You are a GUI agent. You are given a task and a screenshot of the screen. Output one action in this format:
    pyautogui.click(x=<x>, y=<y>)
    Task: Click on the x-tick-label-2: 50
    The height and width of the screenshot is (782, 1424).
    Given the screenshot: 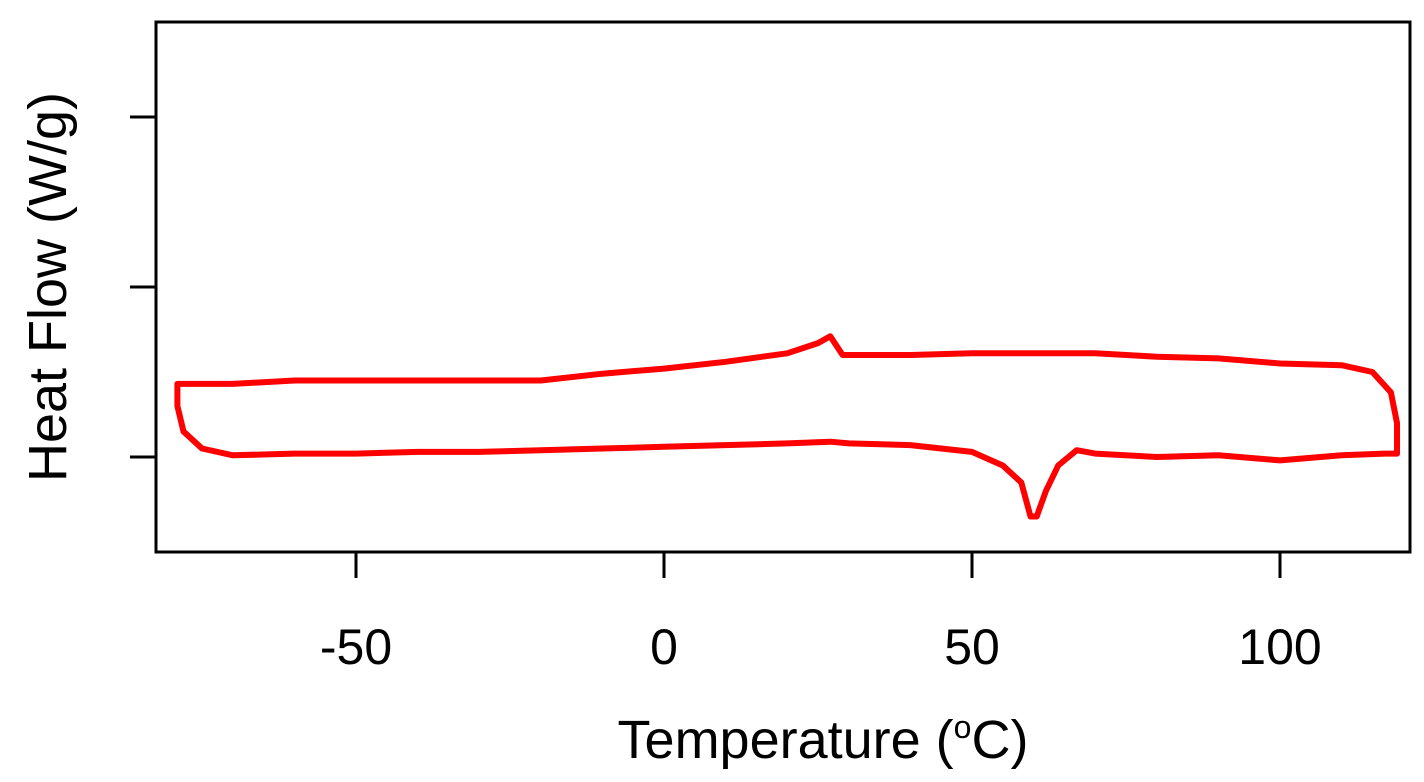 What is the action you would take?
    pyautogui.click(x=972, y=647)
    